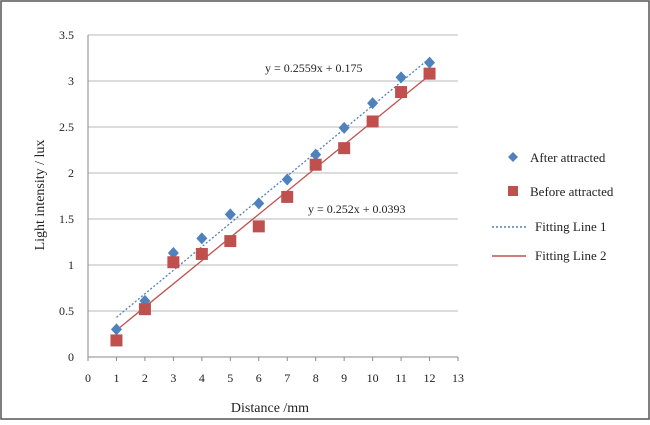  I want to click on y-tick-label: 3.5, so click(66, 35).